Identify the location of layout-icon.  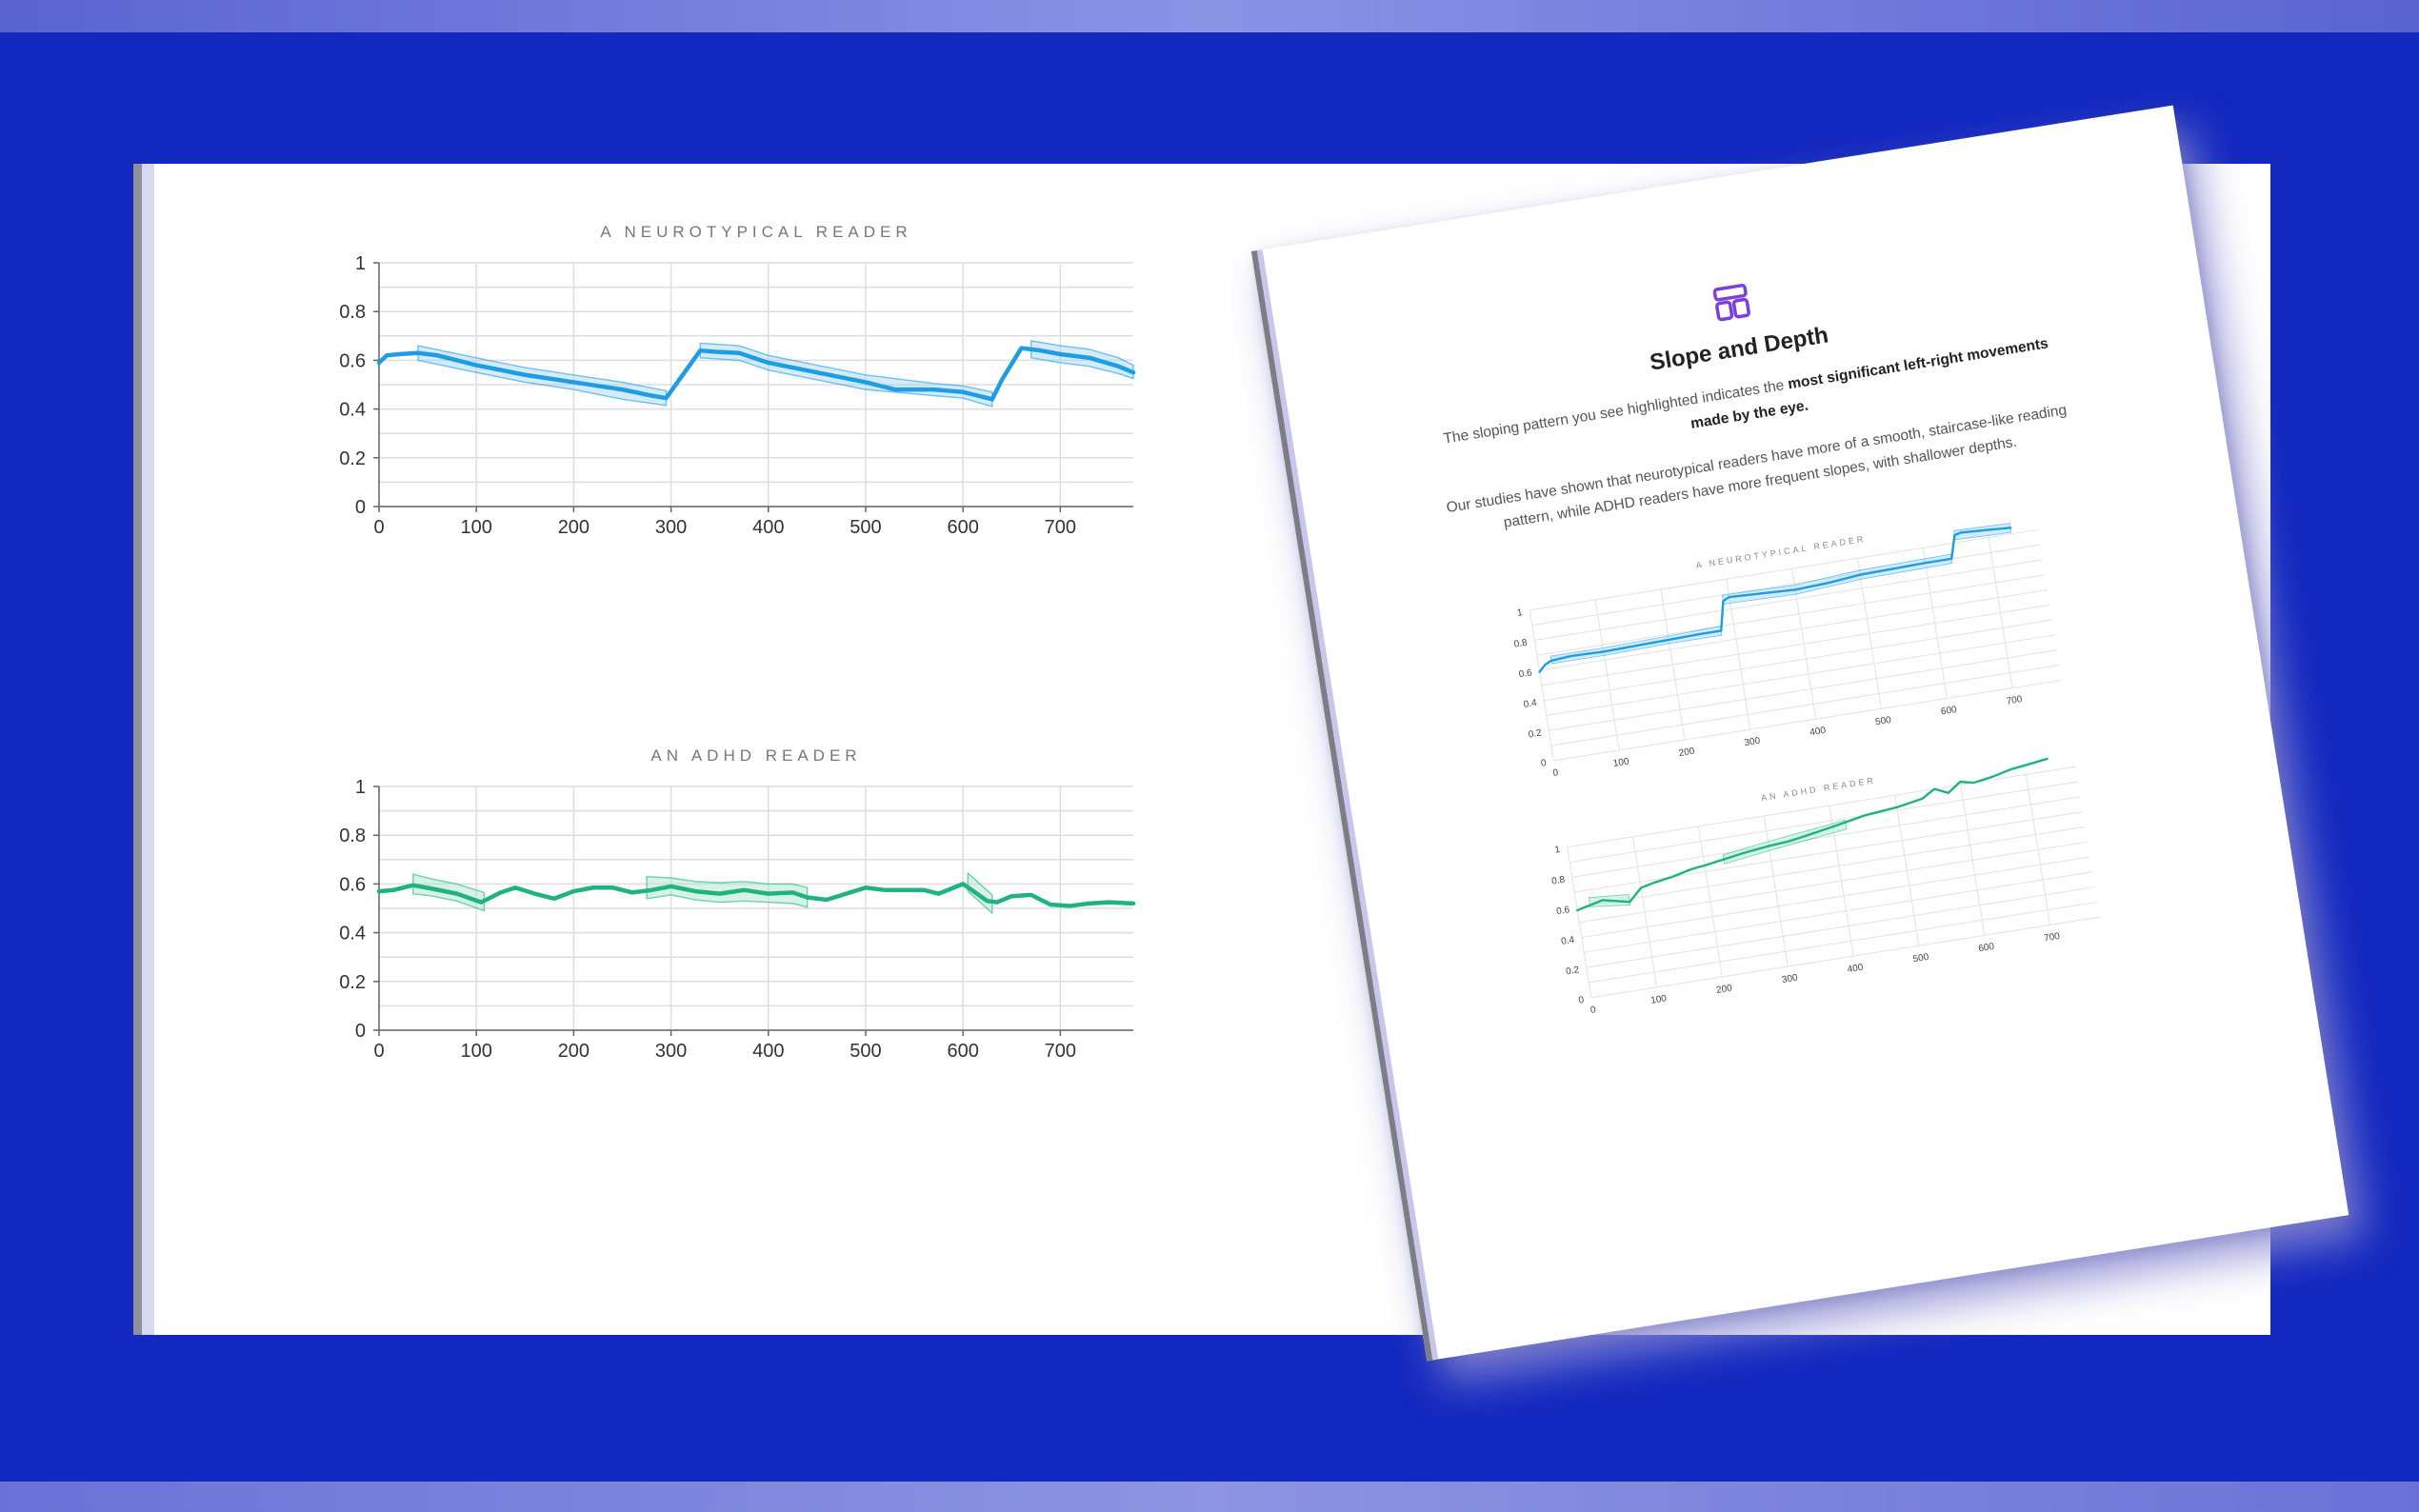
(1731, 303).